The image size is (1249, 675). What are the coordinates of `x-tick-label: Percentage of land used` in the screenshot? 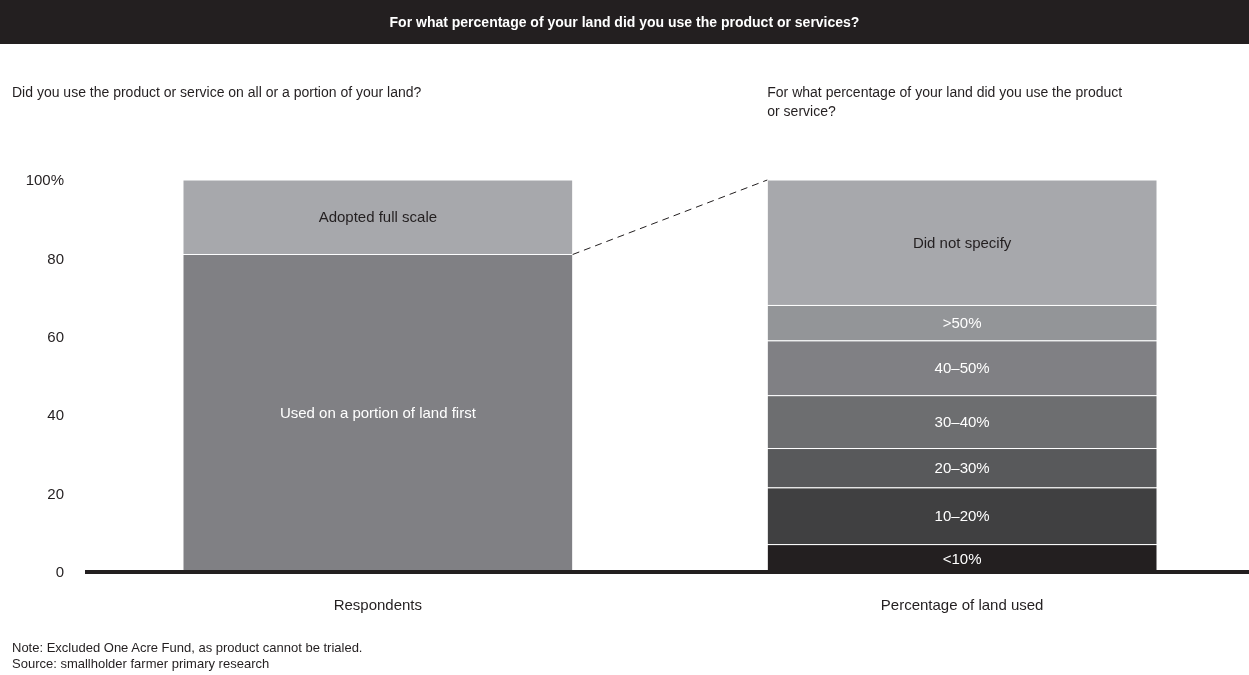 It's located at (962, 605).